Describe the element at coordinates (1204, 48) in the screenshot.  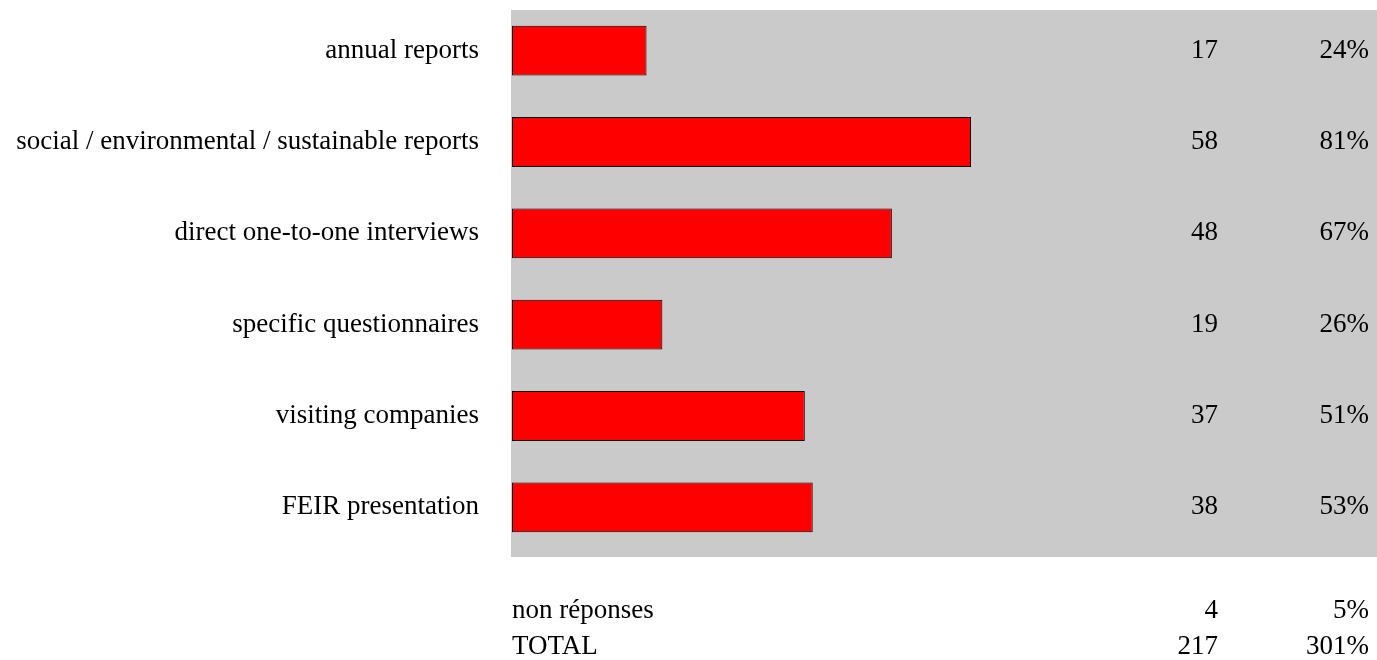
I see `data-label: 17` at that location.